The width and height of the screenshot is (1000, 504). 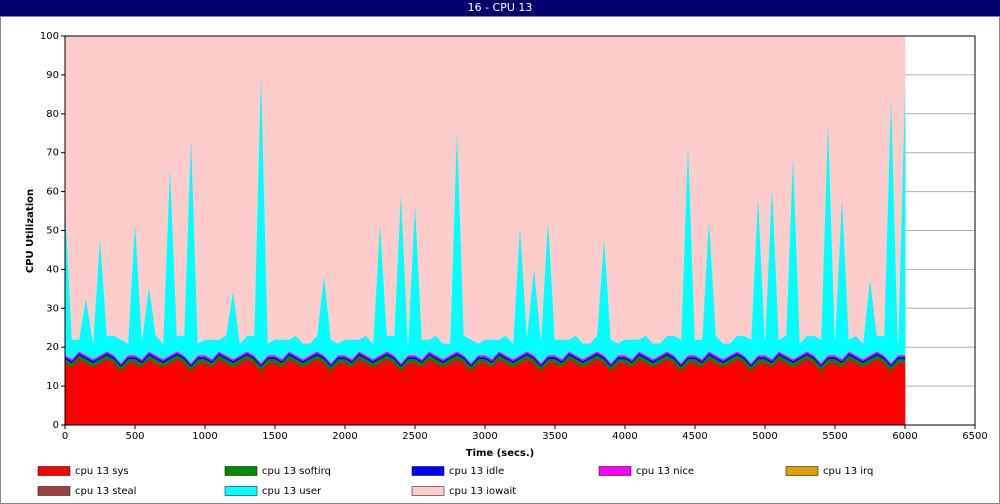 What do you see at coordinates (694, 436) in the screenshot?
I see `x-tick-label: 4500` at bounding box center [694, 436].